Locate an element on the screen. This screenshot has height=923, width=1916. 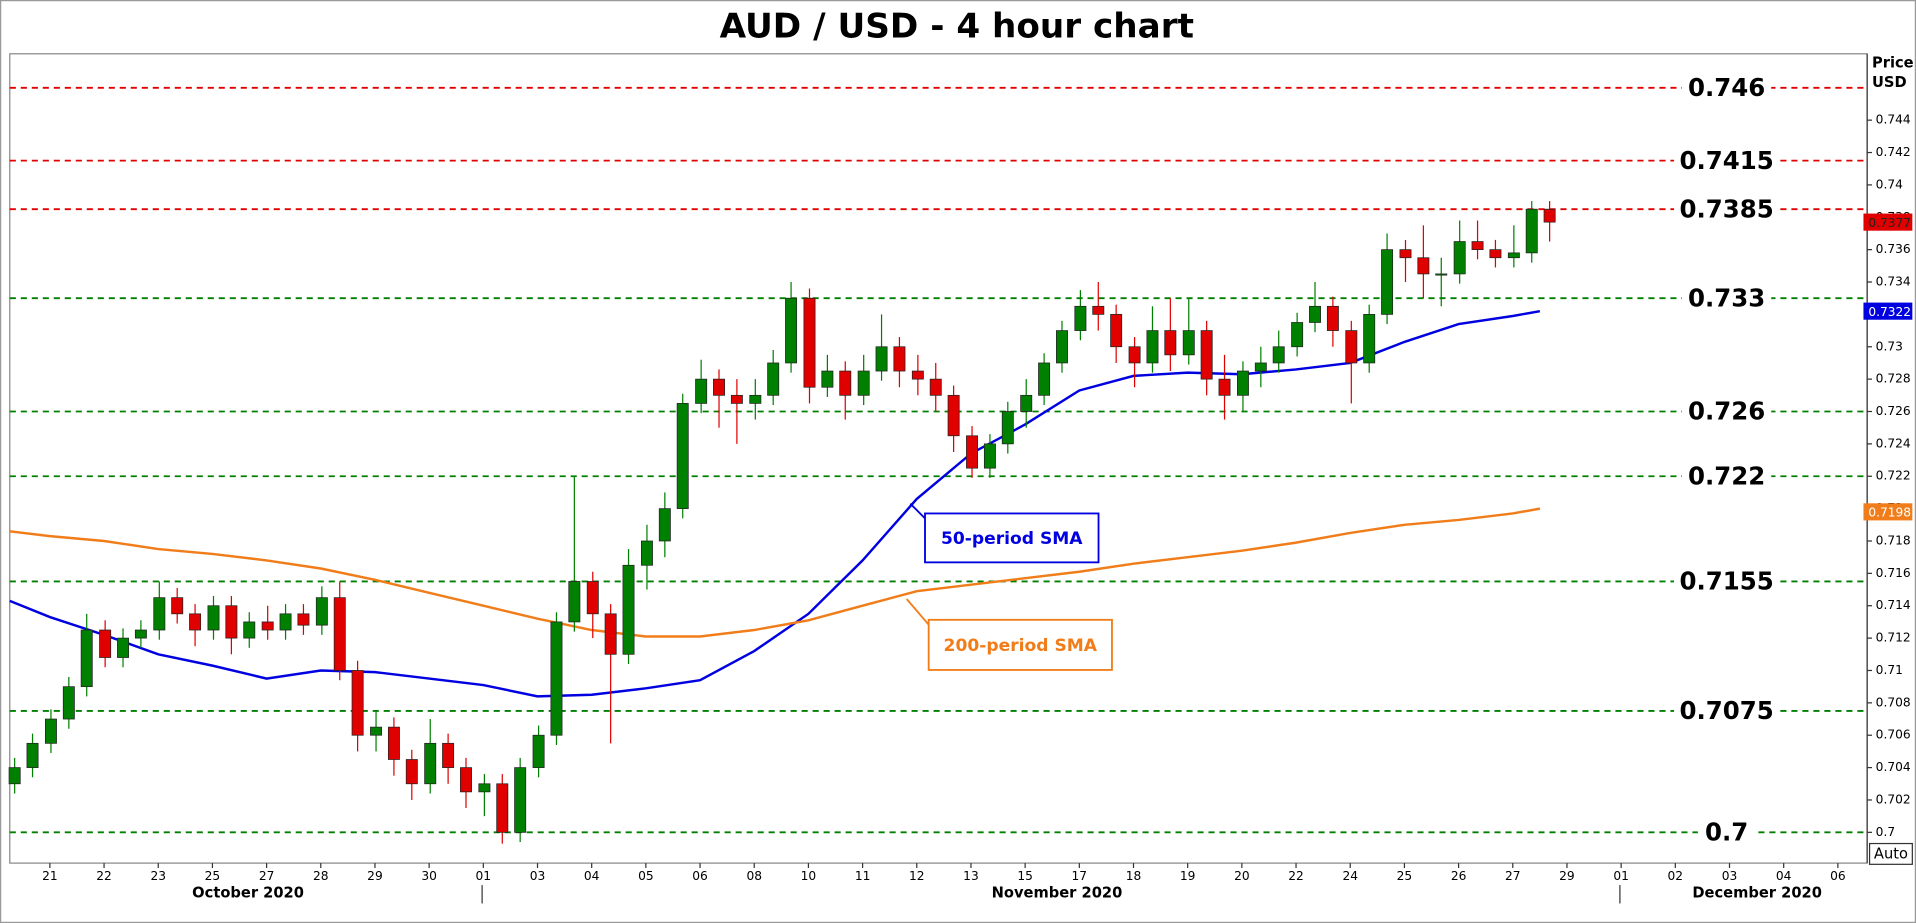
y-tick-label: 0.722 is located at coordinates (1893, 476).